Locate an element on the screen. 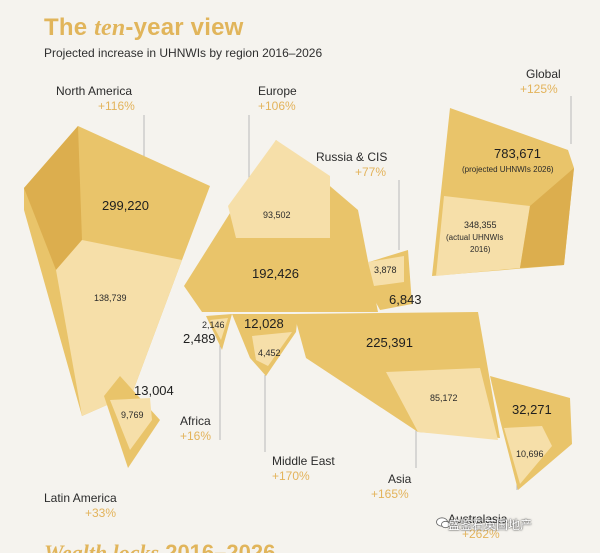 Image resolution: width=600 pixels, height=553 pixels. australasia-pct: +262% is located at coordinates (481, 534).